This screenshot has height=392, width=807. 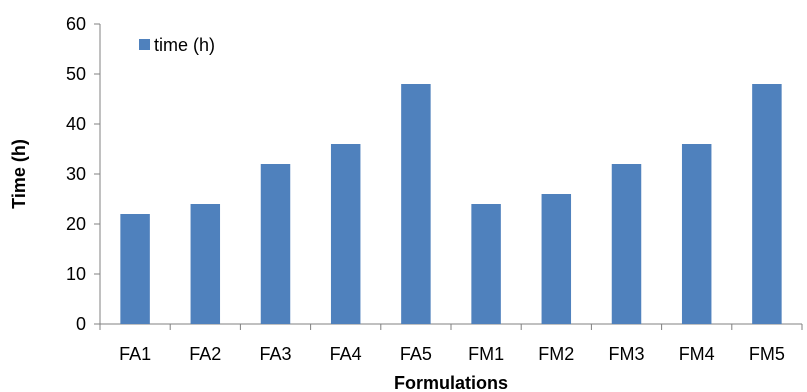 I want to click on legend-label: time (h), so click(x=184, y=45).